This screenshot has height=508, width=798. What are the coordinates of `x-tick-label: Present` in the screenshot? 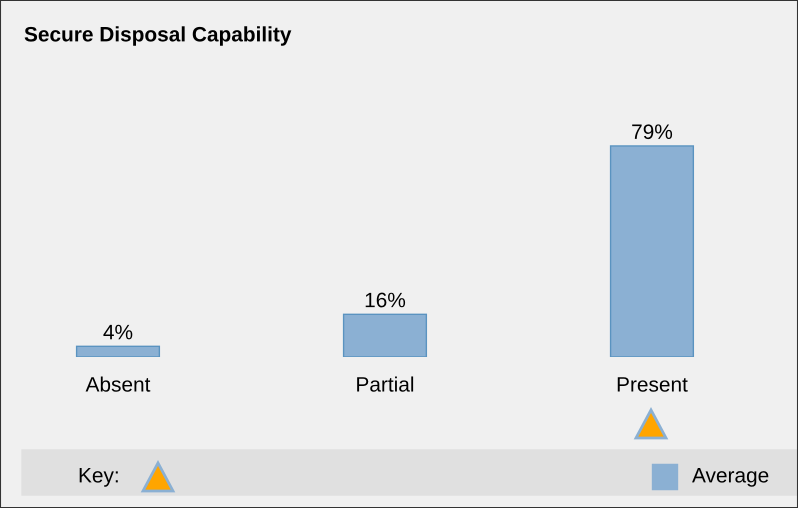 It's located at (653, 384).